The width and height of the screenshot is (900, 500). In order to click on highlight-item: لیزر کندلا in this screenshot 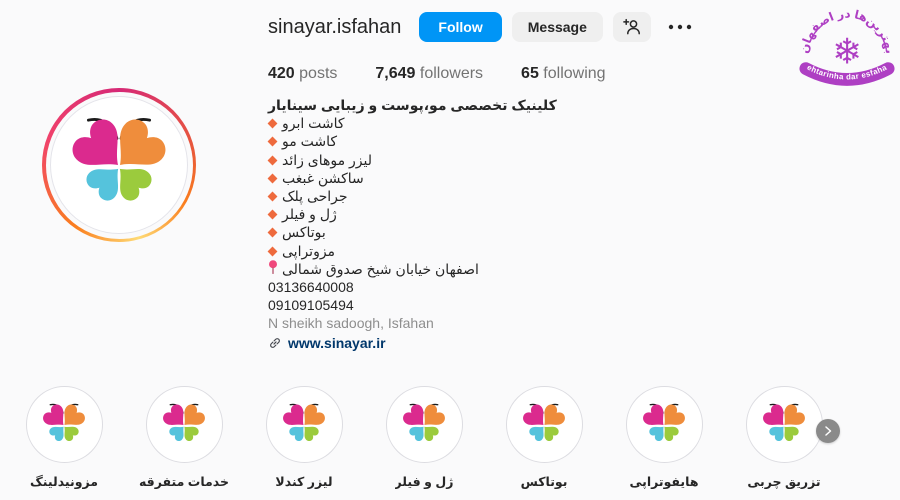, I will do `click(304, 437)`.